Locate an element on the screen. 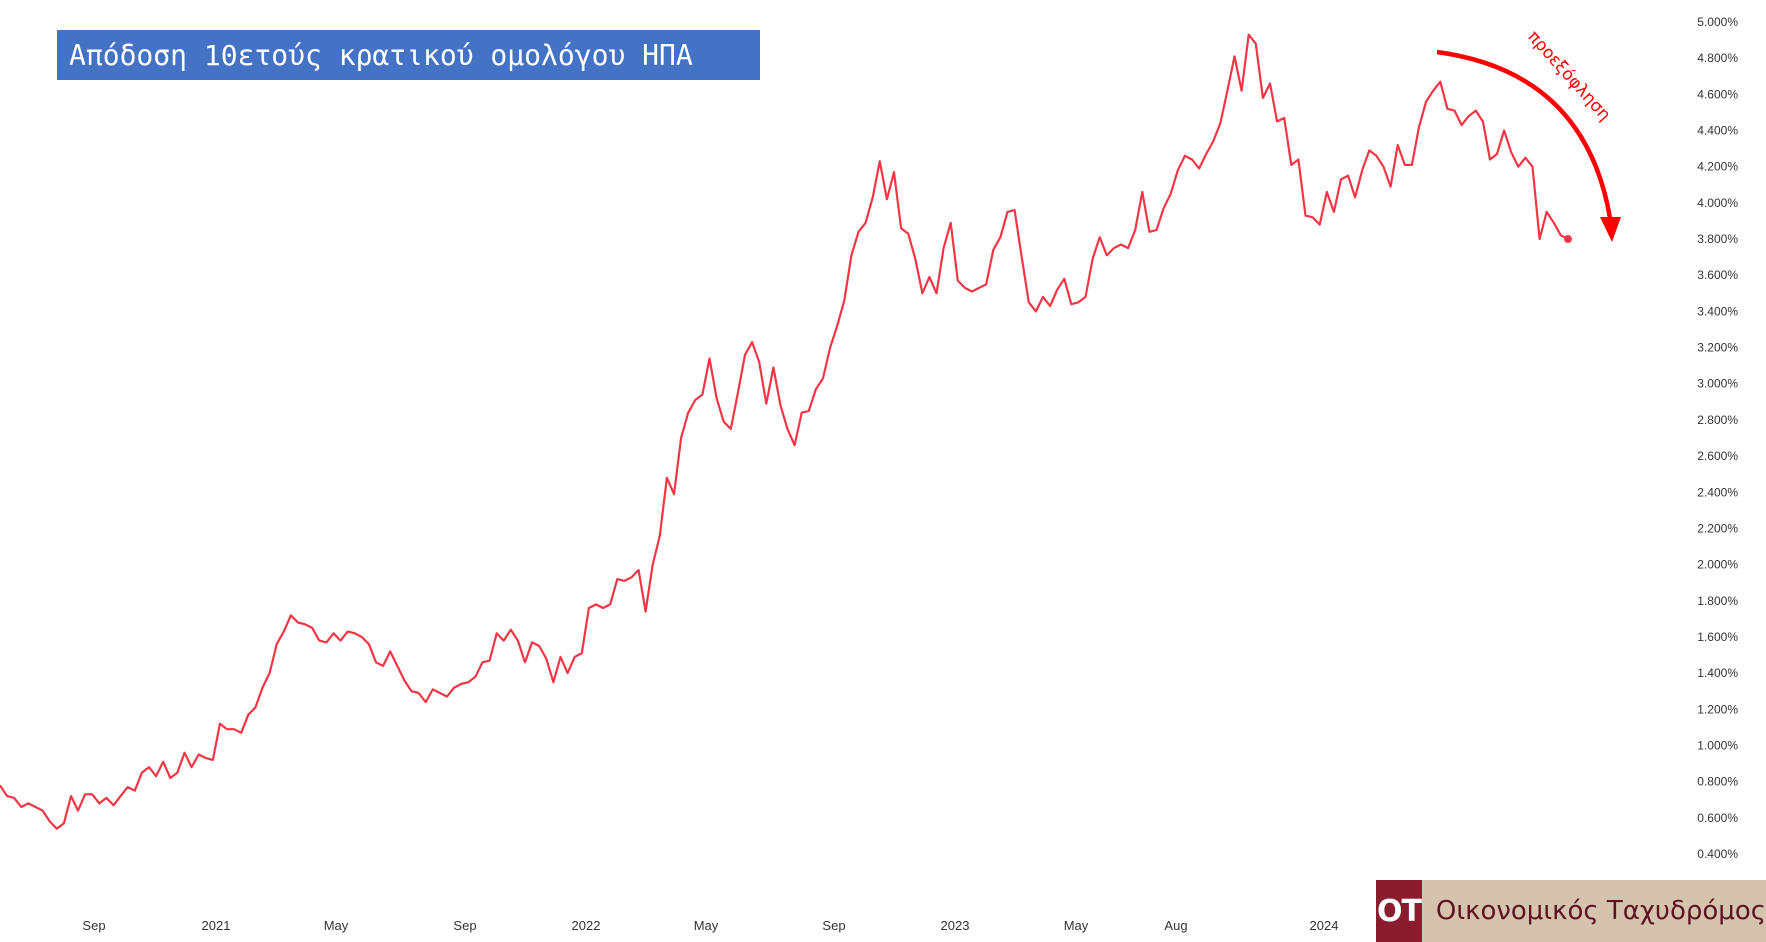 This screenshot has width=1766, height=942. y-tick-label: 1.400% is located at coordinates (1717, 673).